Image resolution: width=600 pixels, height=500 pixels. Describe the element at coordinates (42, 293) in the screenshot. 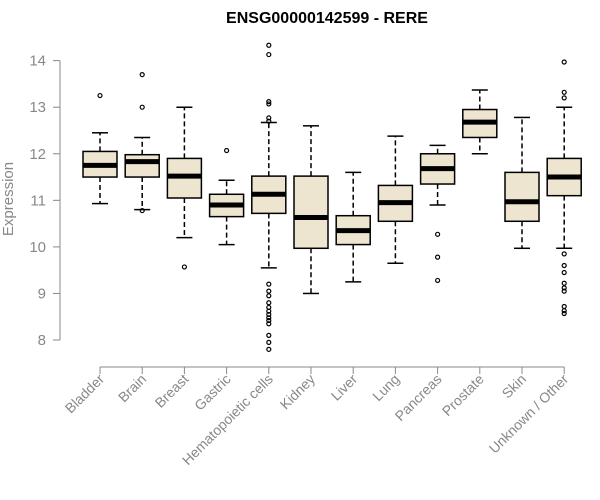

I see `y-tick-label: 9` at that location.